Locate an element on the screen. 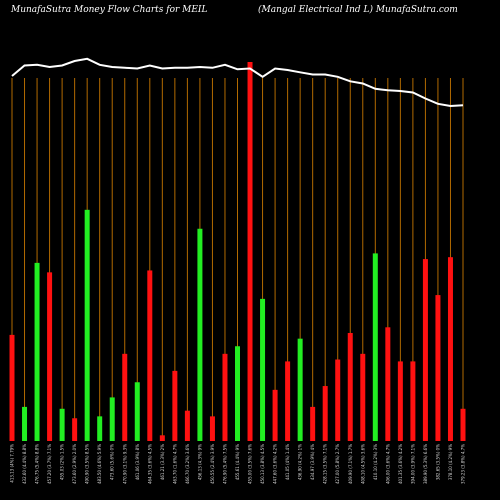 The height and width of the screenshot is (500, 500). x-tick-label: 378.10 (4.2%) 9% is located at coordinates (450, 462).